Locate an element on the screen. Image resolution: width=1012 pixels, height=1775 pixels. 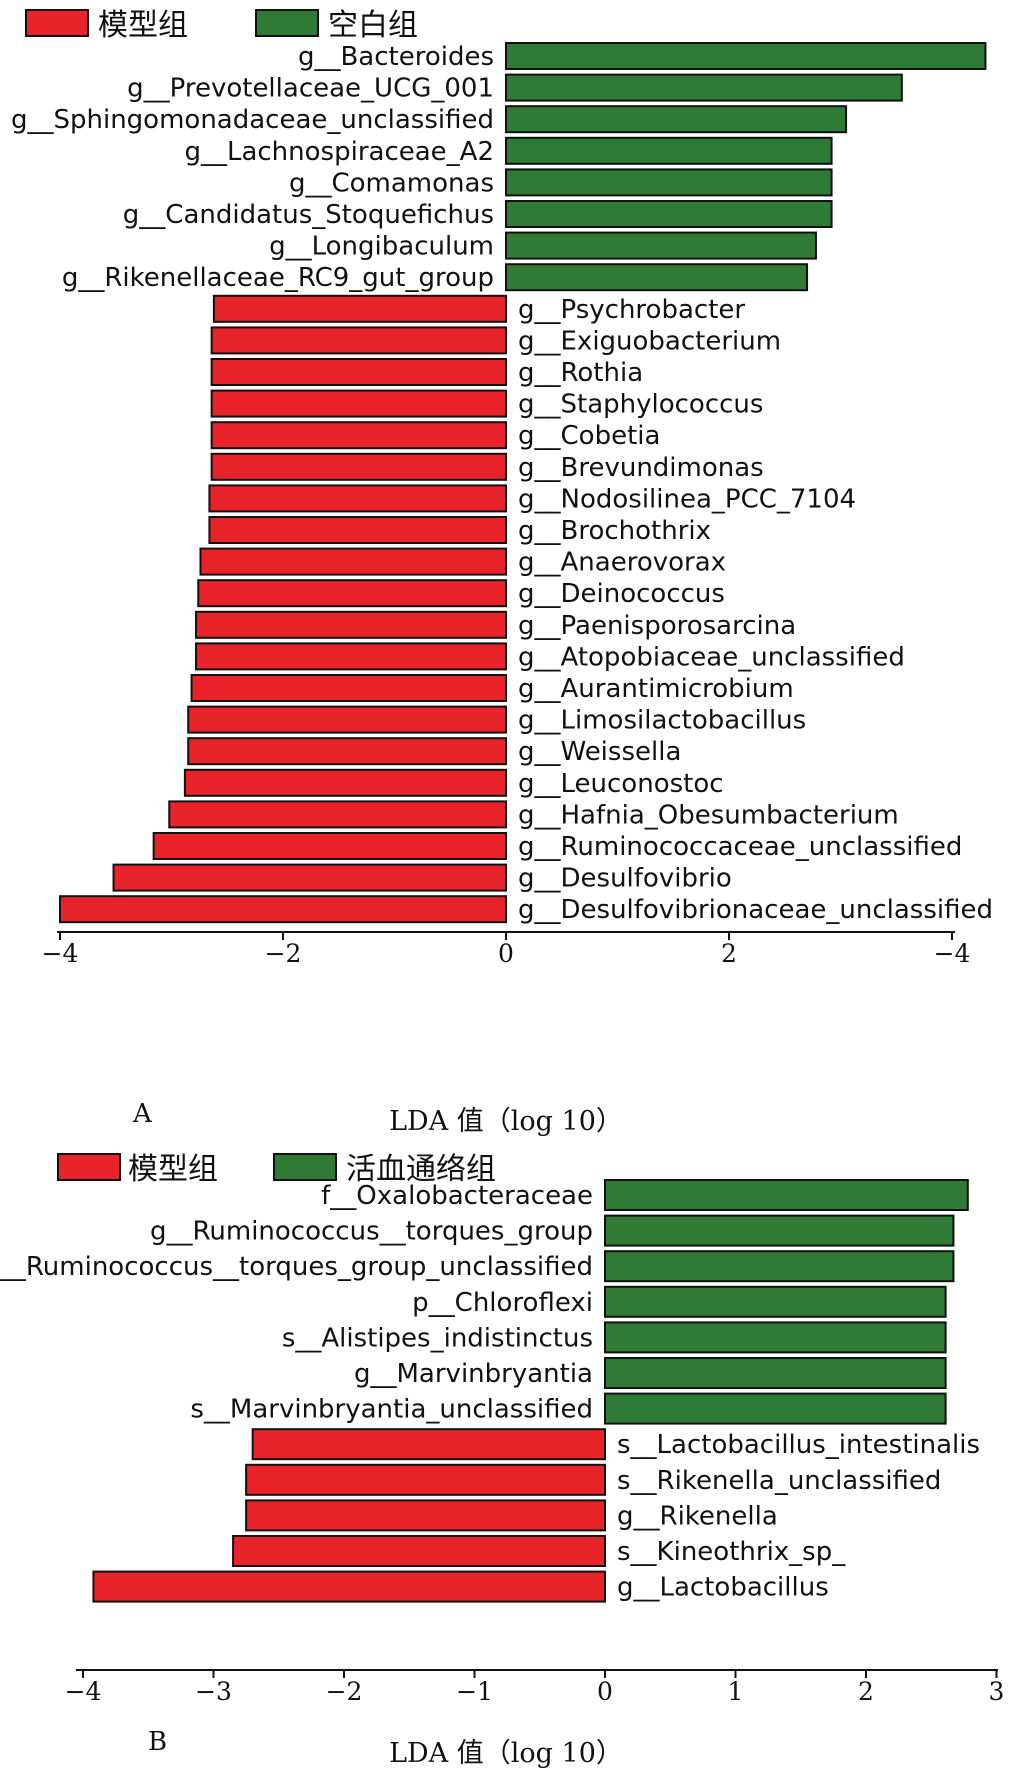
x-tick-label-b-3: −1 is located at coordinates (474, 1691).